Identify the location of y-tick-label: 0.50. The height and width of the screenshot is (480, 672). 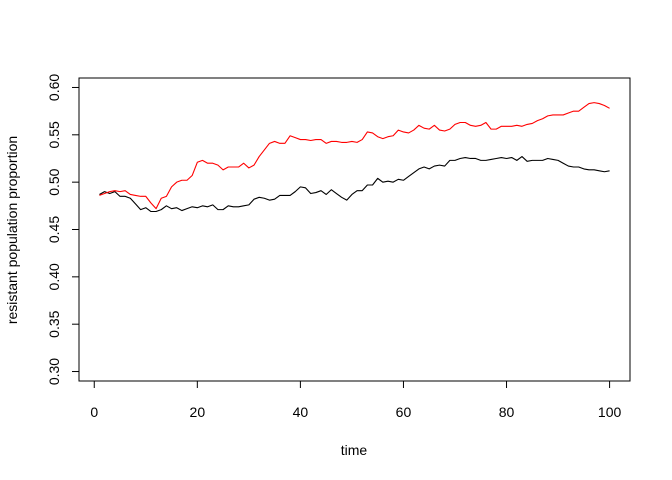
(54, 181).